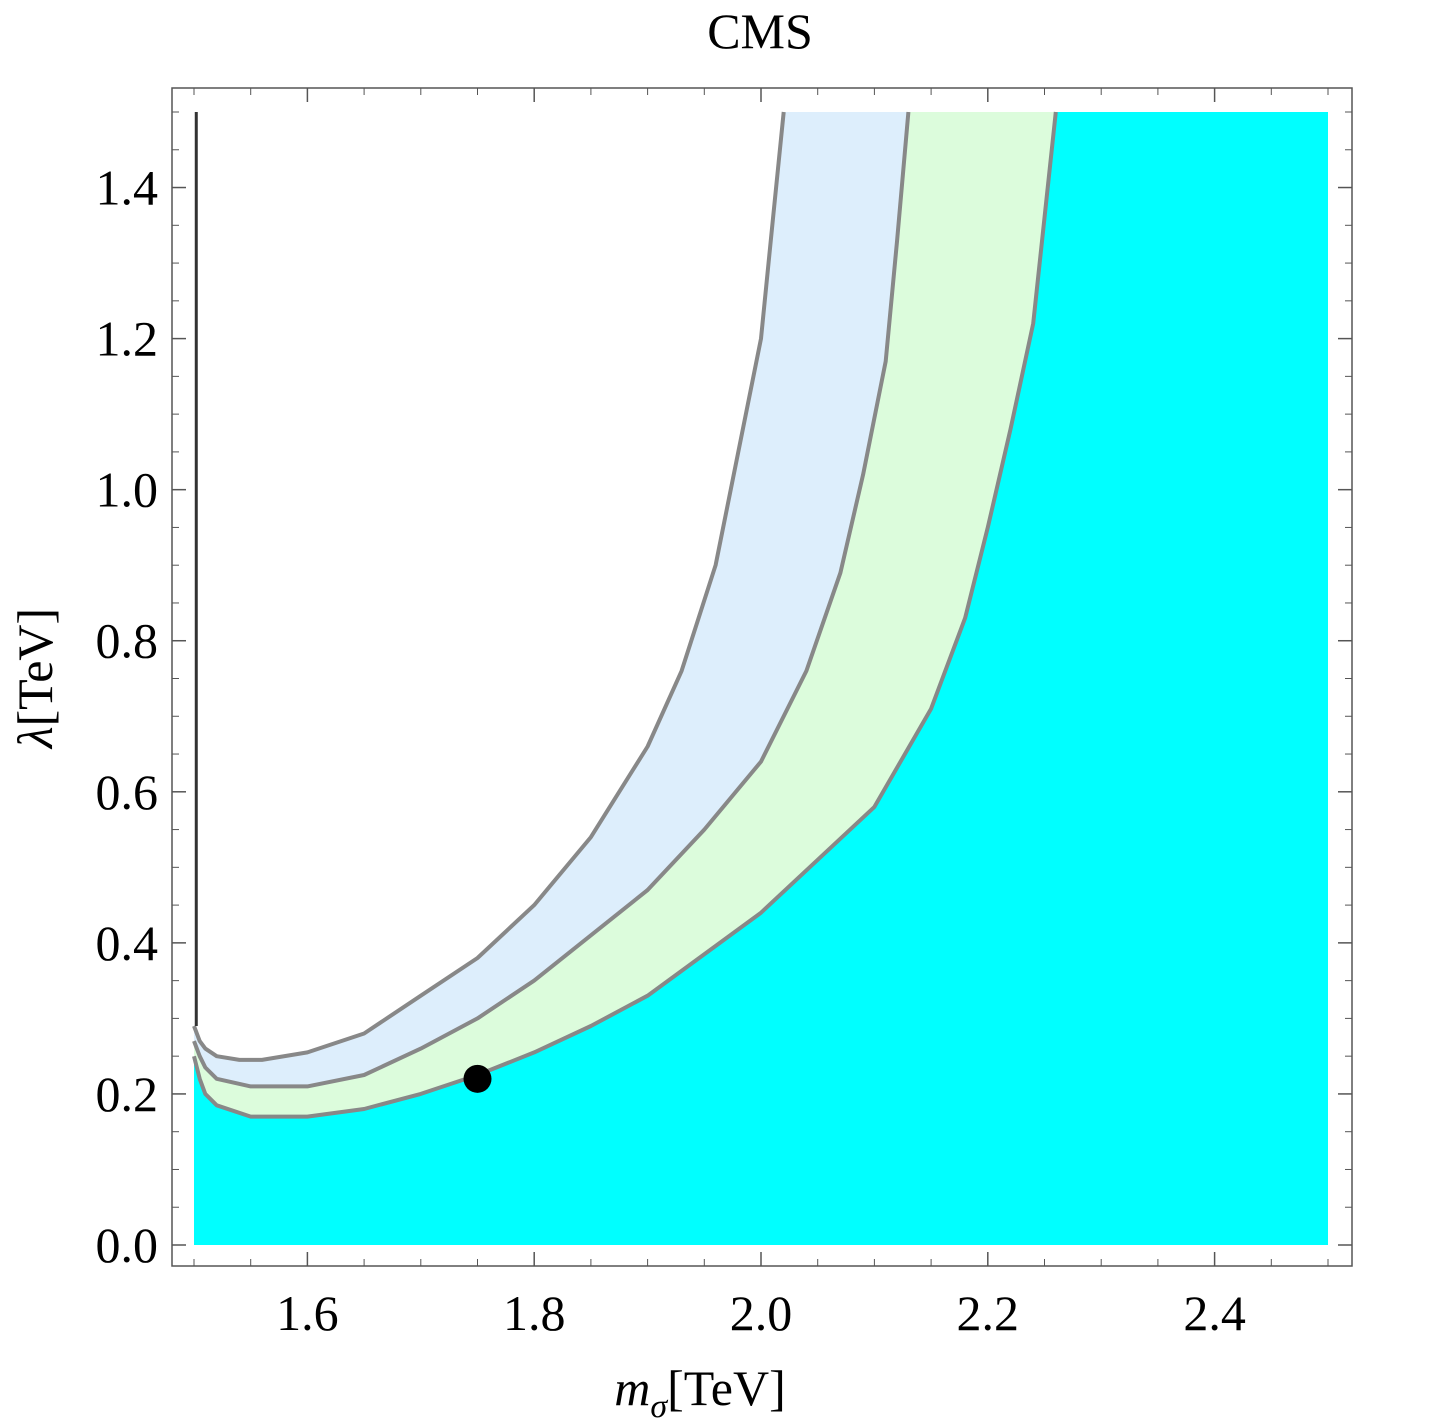  Describe the element at coordinates (988, 1313) in the screenshot. I see `x-tick-label: 2.2` at that location.